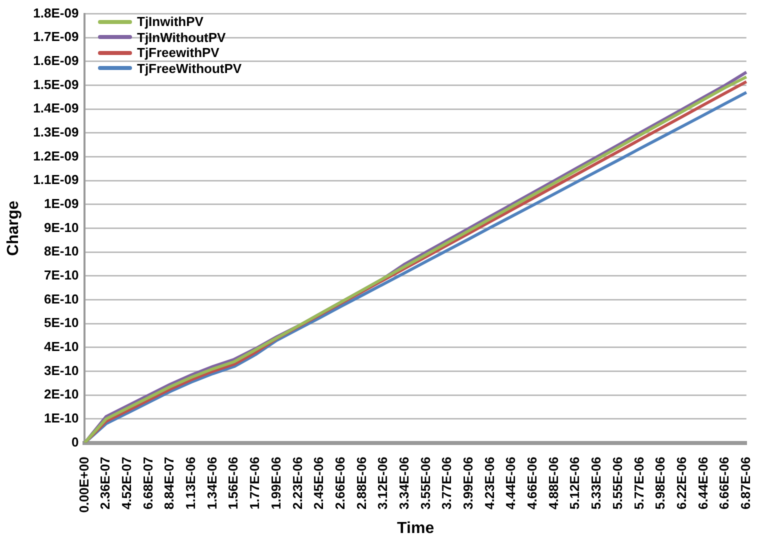 The height and width of the screenshot is (538, 768). What do you see at coordinates (13, 228) in the screenshot?
I see `y-axis-title: Charge` at bounding box center [13, 228].